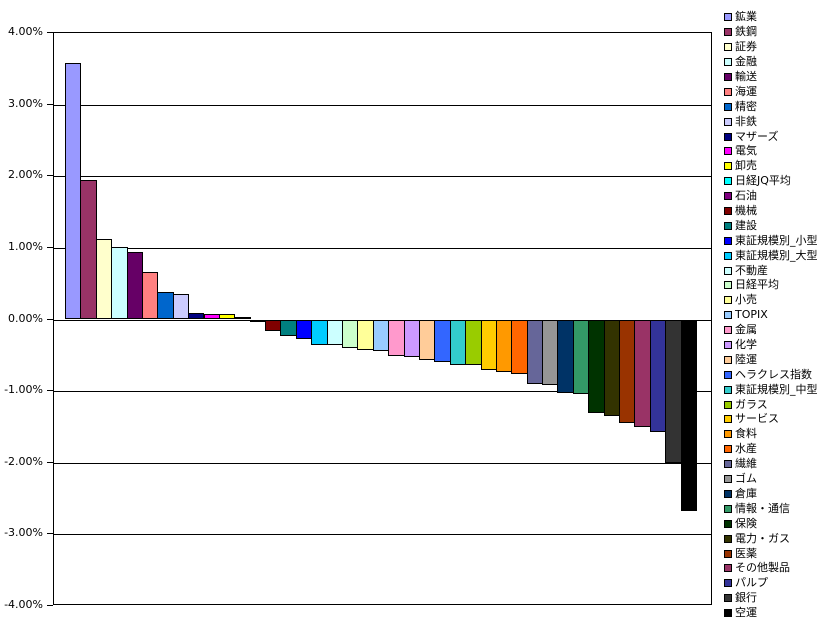 The height and width of the screenshot is (632, 835). I want to click on legend-label: 空運, so click(746, 613).